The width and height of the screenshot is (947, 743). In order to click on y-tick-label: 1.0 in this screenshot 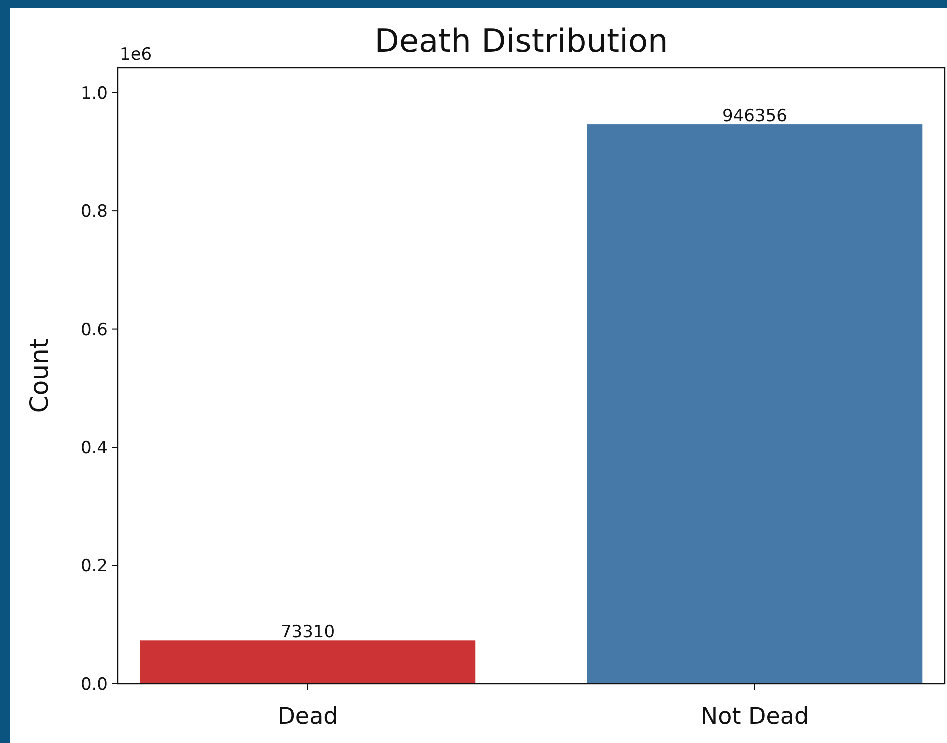, I will do `click(94, 94)`.